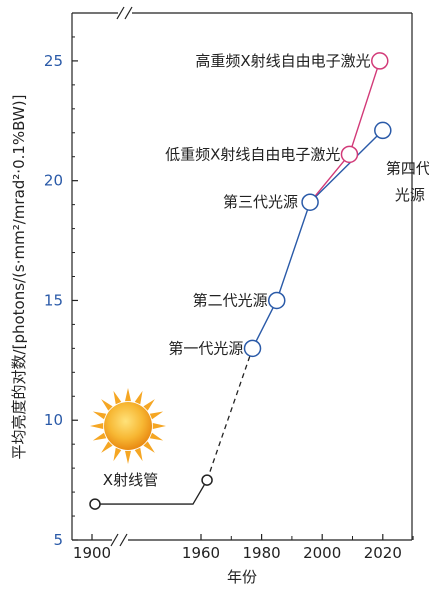 This screenshot has height=593, width=429. What do you see at coordinates (282, 61) in the screenshot?
I see `annotation-label: 高重频X射线自由电子激光` at bounding box center [282, 61].